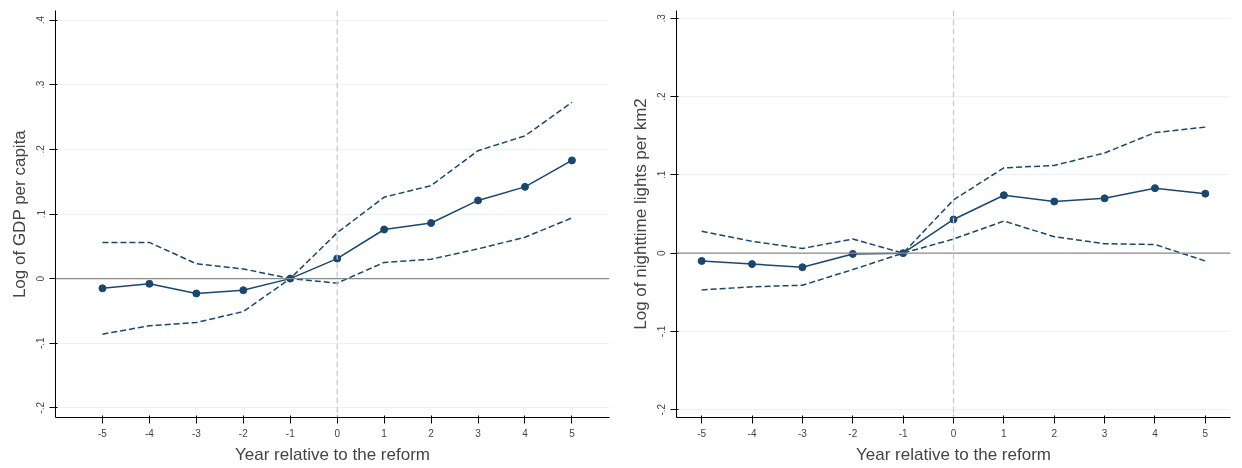 This screenshot has width=1242, height=468. I want to click on y-axis-title: Log of nighttime lights per km2, so click(640, 214).